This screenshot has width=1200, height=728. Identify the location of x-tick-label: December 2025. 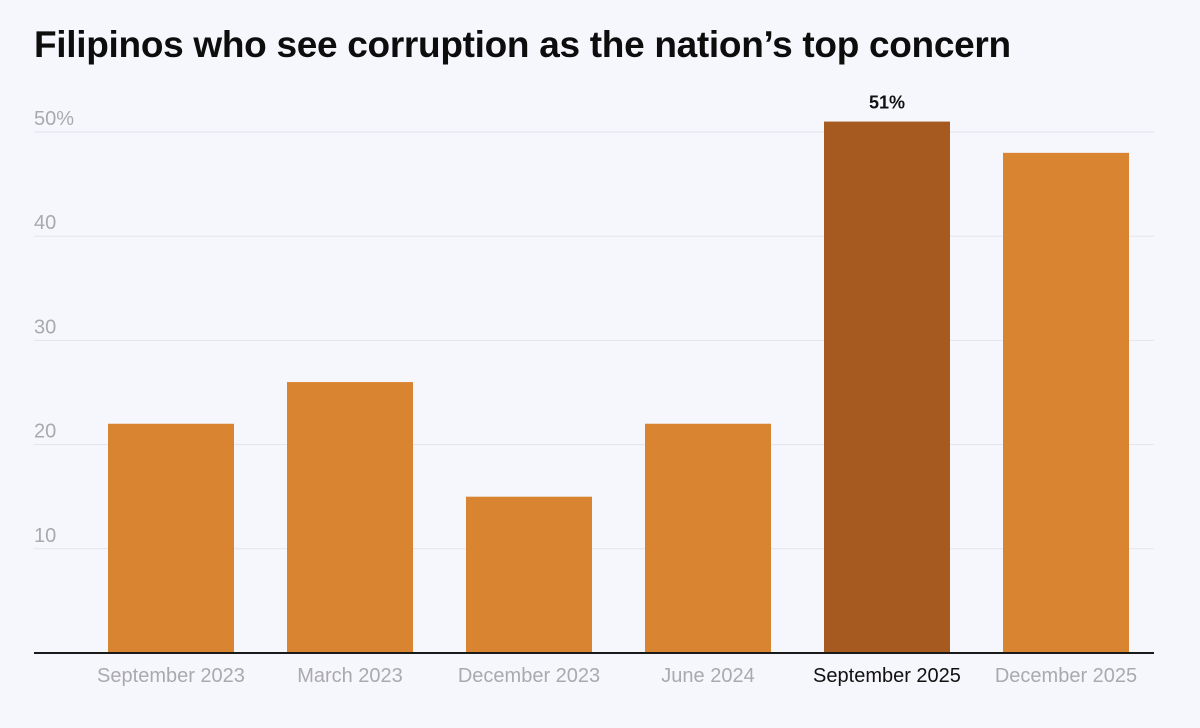
(1066, 676).